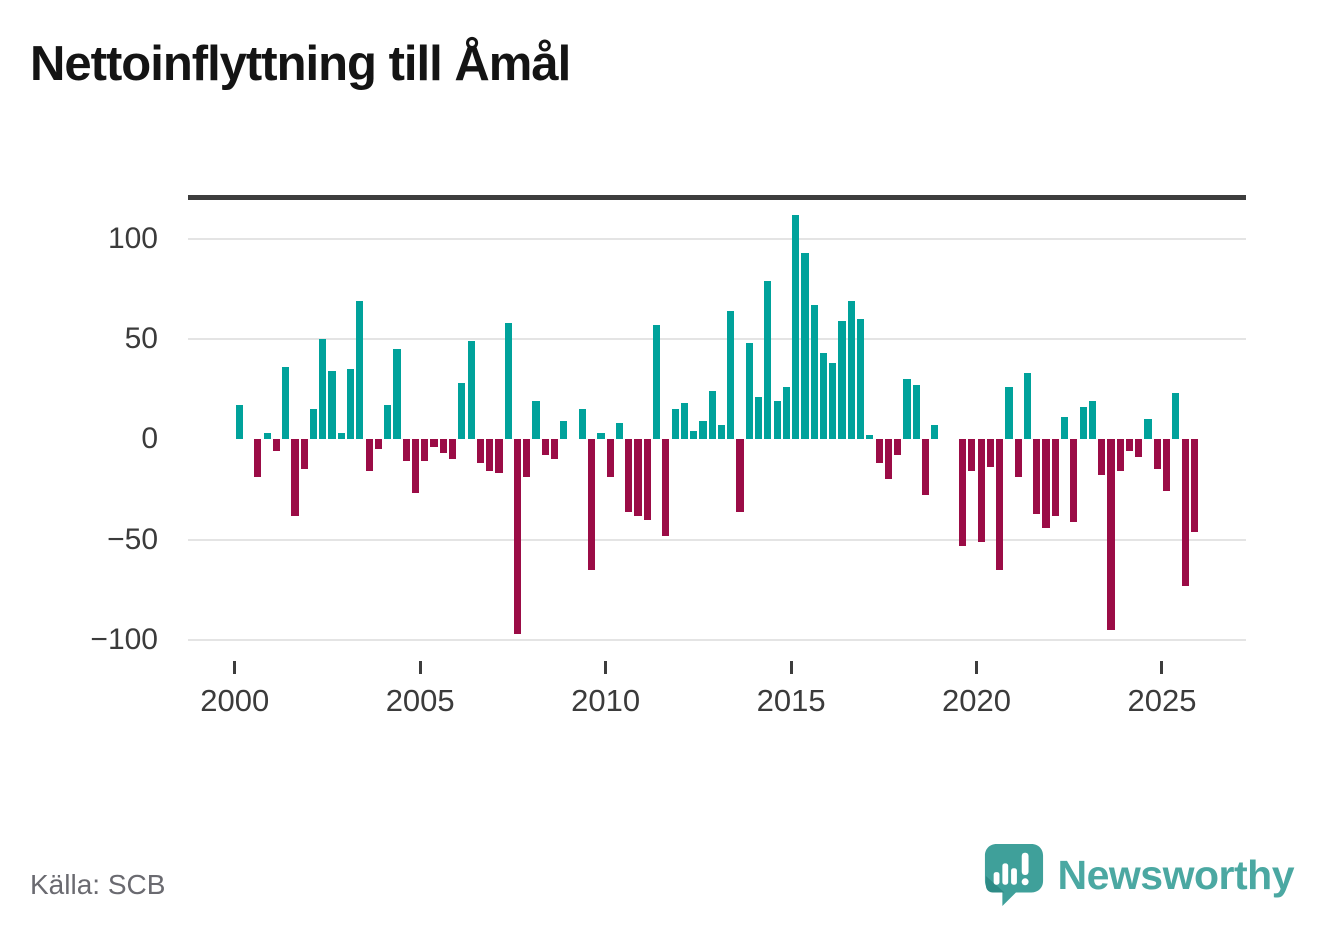  What do you see at coordinates (434, 443) in the screenshot?
I see `bar-2005q2` at bounding box center [434, 443].